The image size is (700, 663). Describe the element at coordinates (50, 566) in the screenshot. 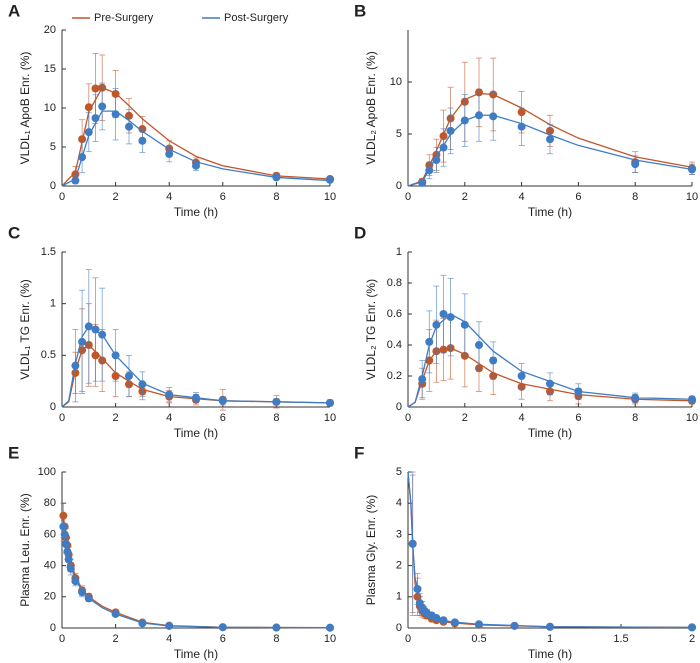

I see `y-tick-label: 40` at that location.